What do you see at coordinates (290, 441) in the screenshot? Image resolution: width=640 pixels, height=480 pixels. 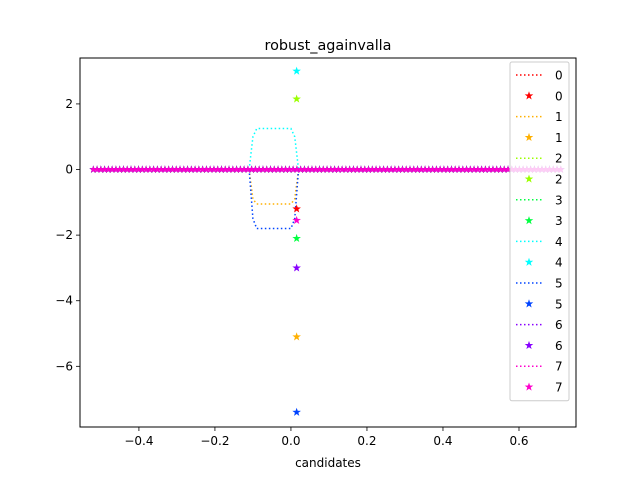 I see `x-tick-label: 0.0` at bounding box center [290, 441].